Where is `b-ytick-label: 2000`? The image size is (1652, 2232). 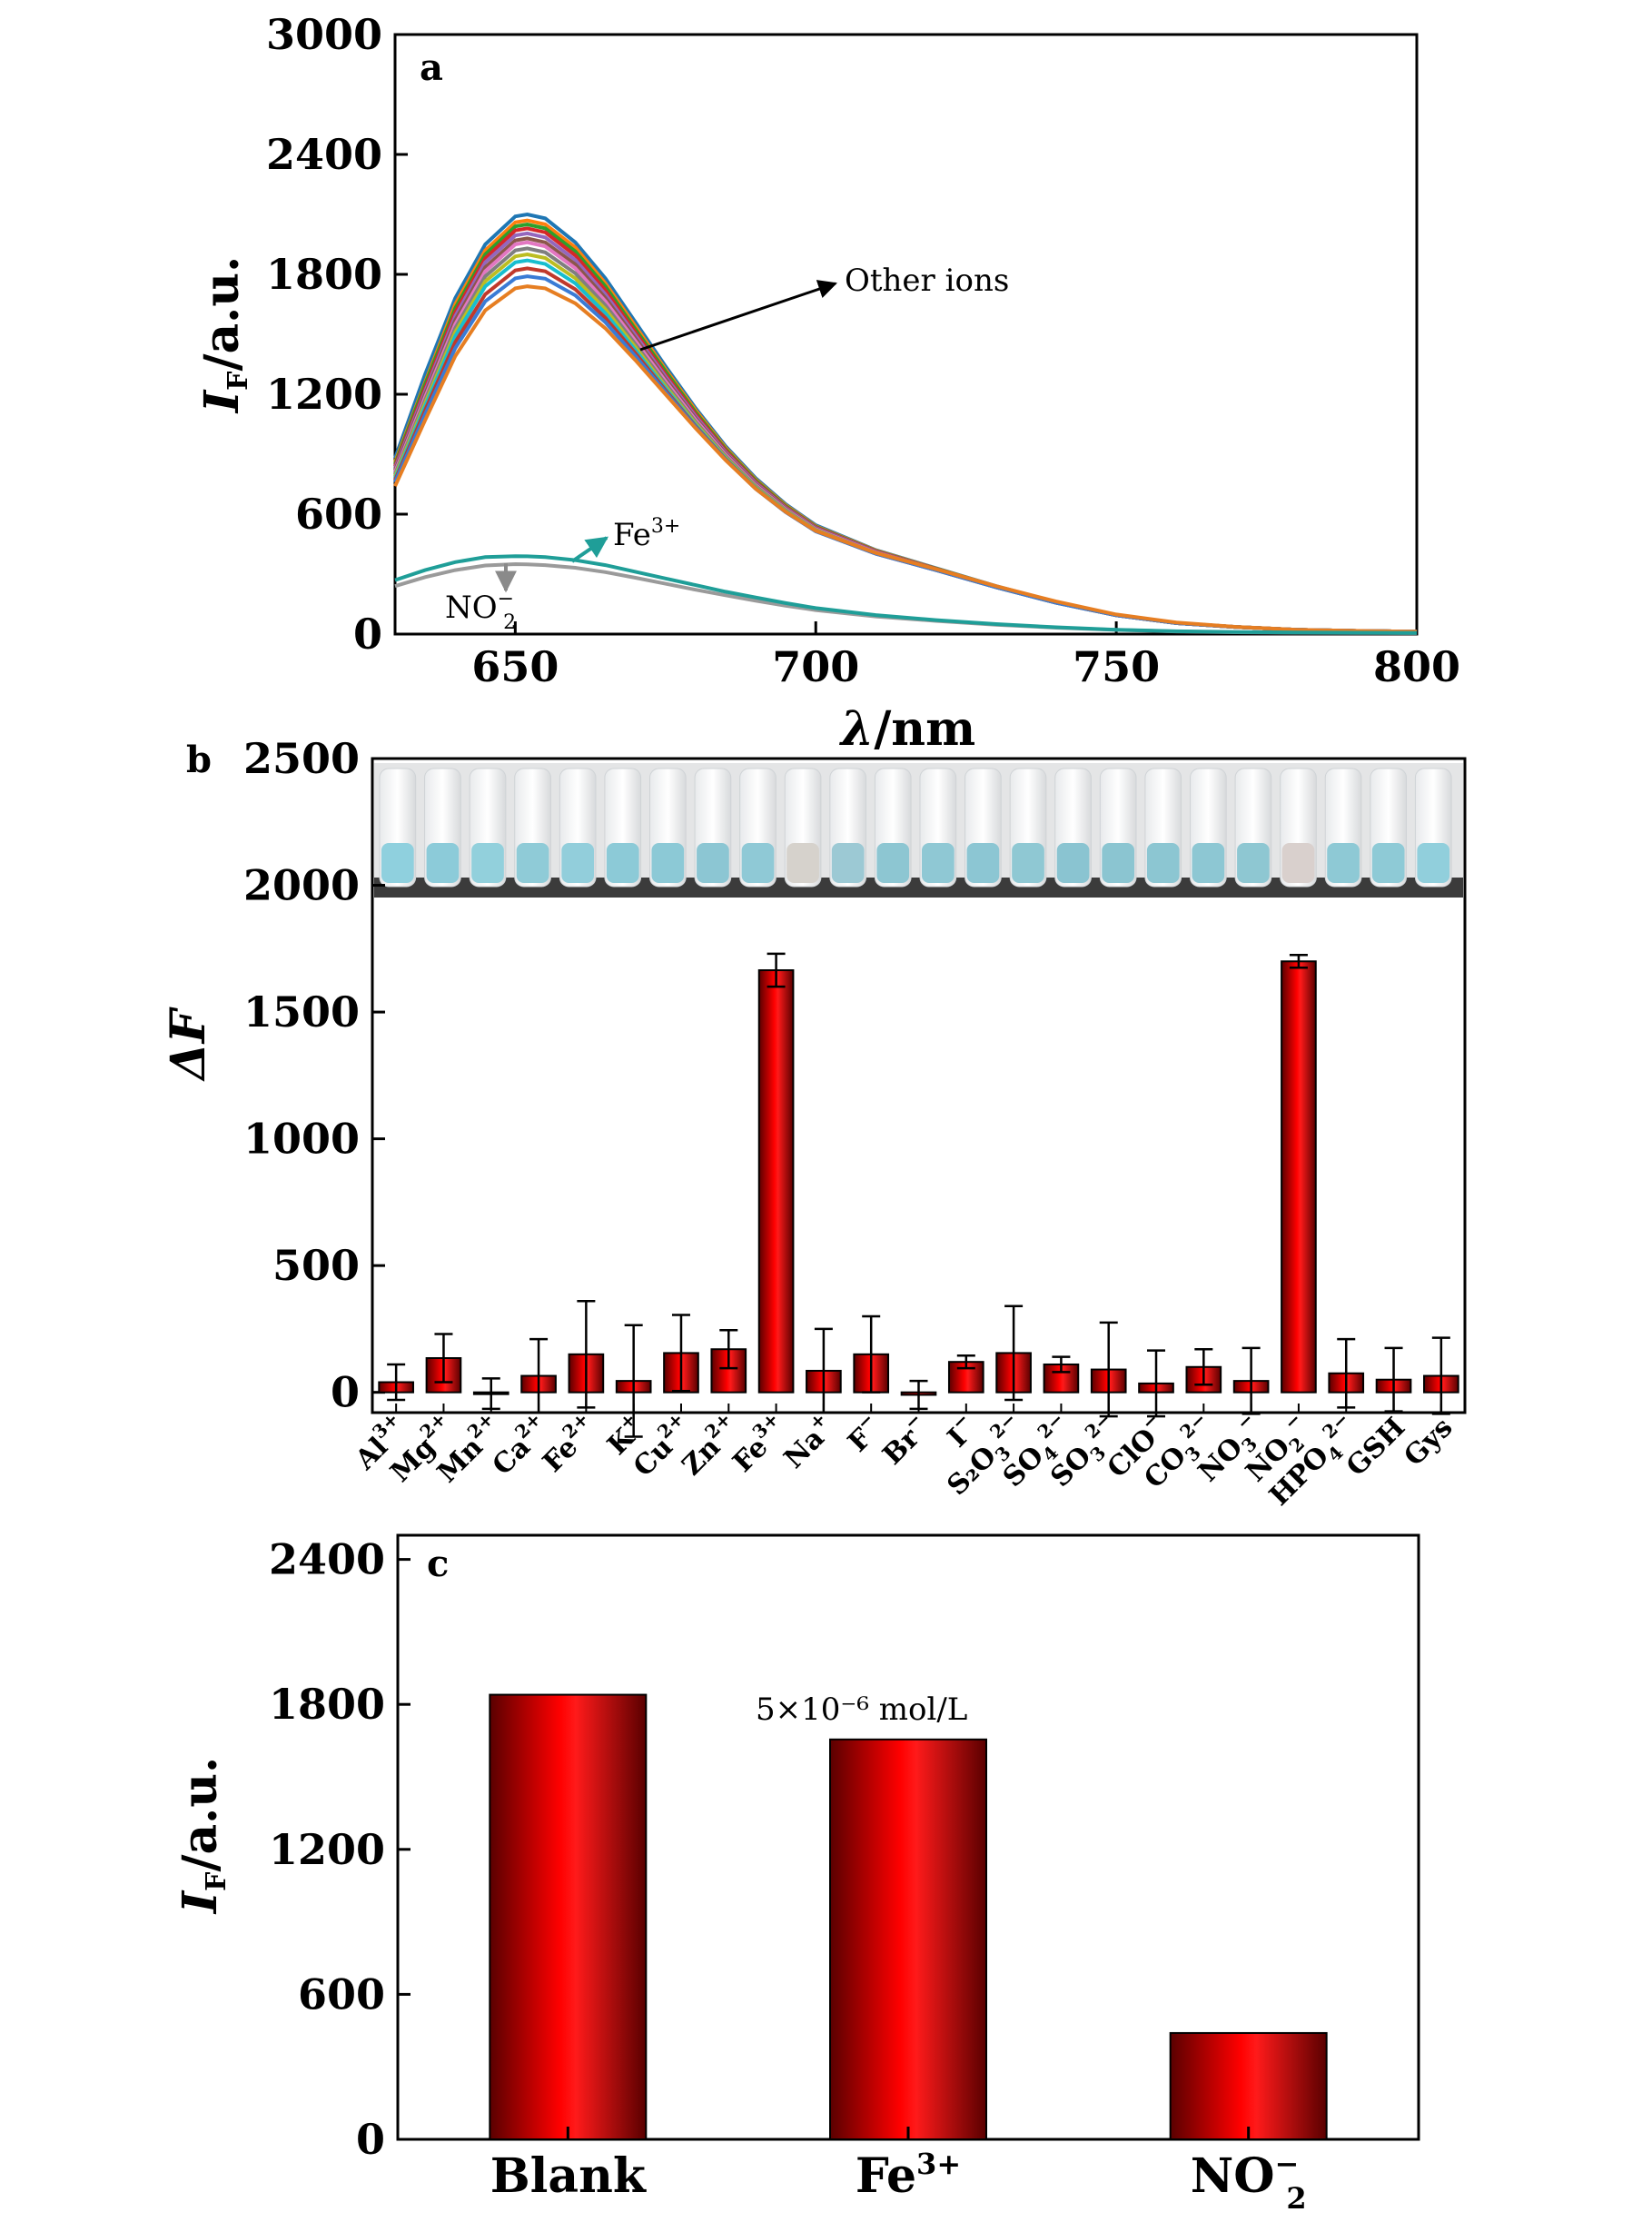 b-ytick-label: 2000 is located at coordinates (301, 885).